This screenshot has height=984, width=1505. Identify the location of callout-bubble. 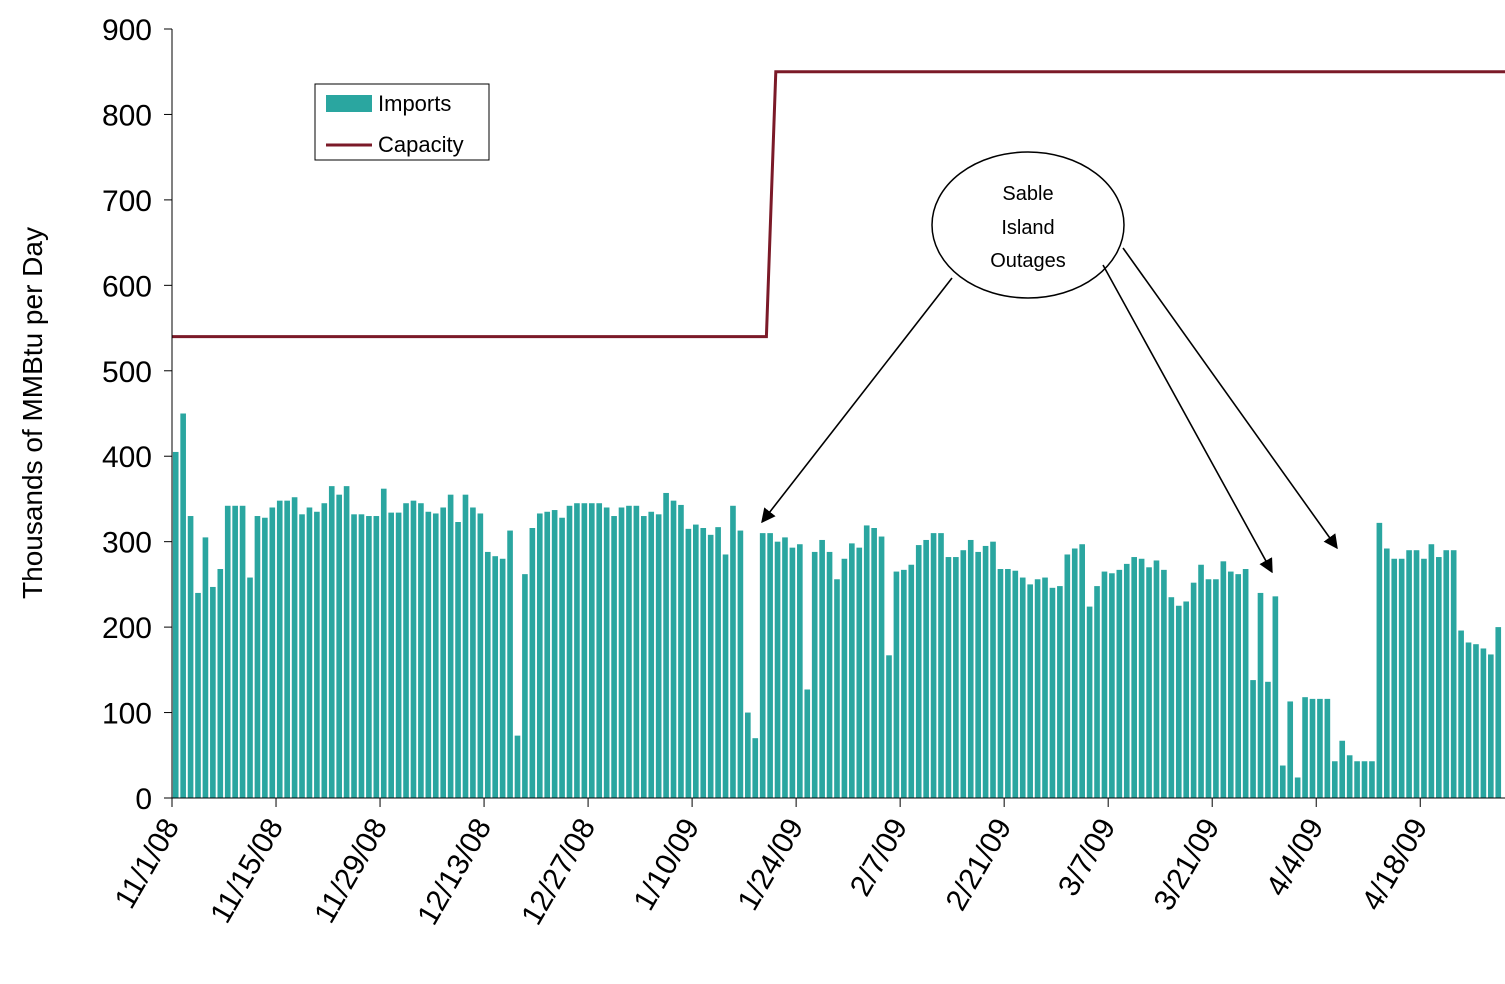
(1028, 225).